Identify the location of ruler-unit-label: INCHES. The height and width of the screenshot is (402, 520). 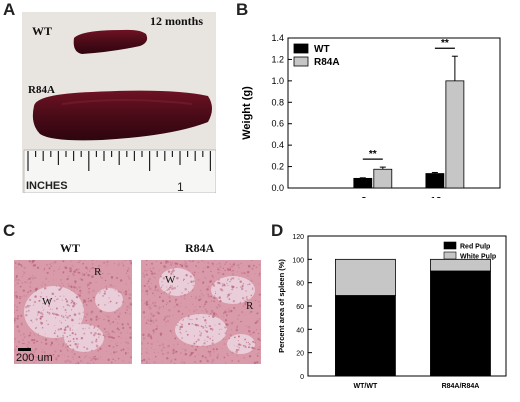
(47, 186).